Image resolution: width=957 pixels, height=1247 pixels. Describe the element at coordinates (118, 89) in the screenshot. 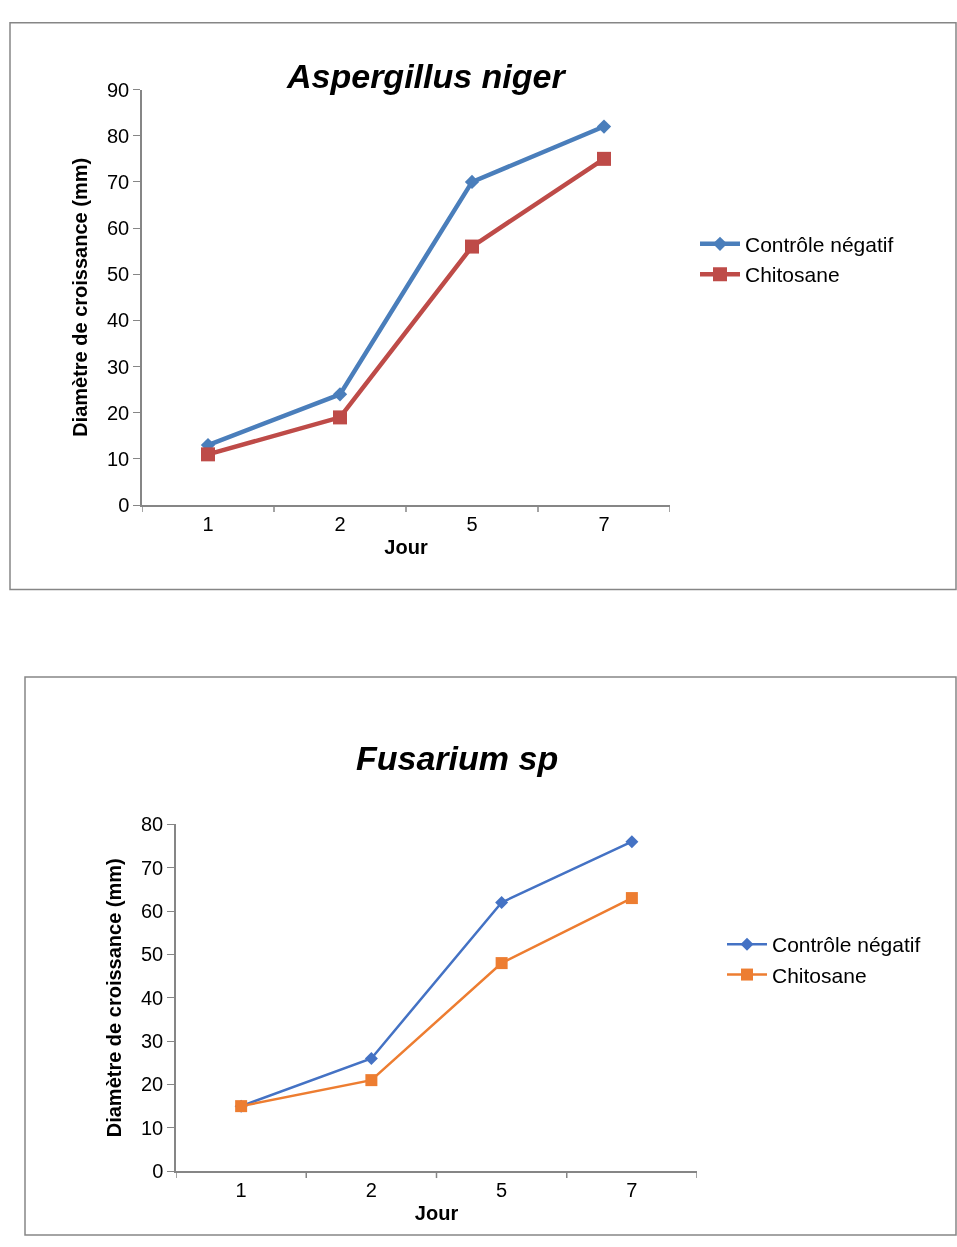

I see `y-tick-label: 90` at that location.